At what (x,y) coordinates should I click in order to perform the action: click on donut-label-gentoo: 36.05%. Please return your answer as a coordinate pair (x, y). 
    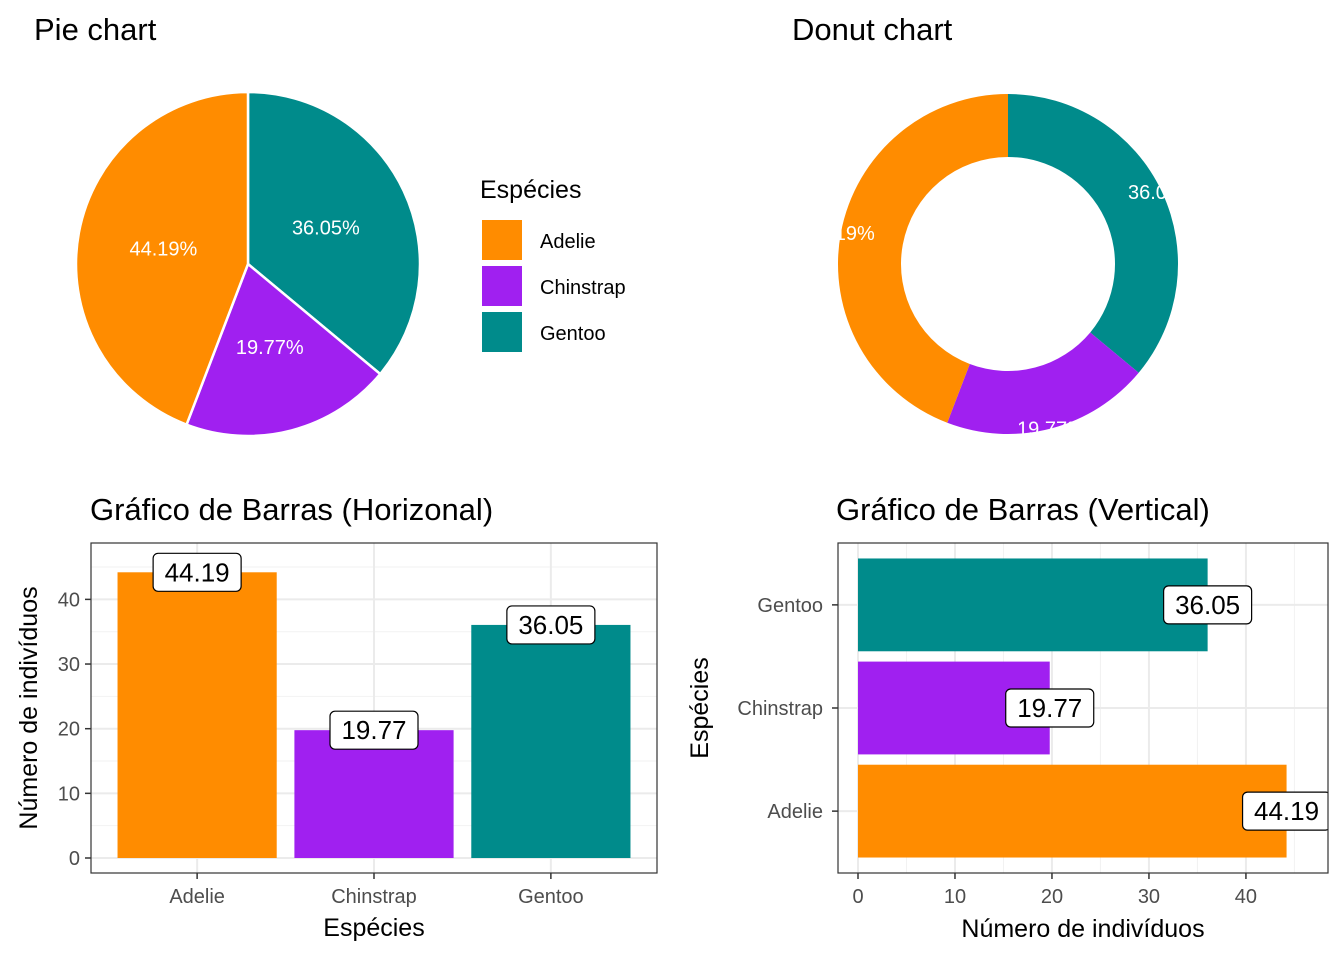
    Looking at the image, I should click on (1162, 193).